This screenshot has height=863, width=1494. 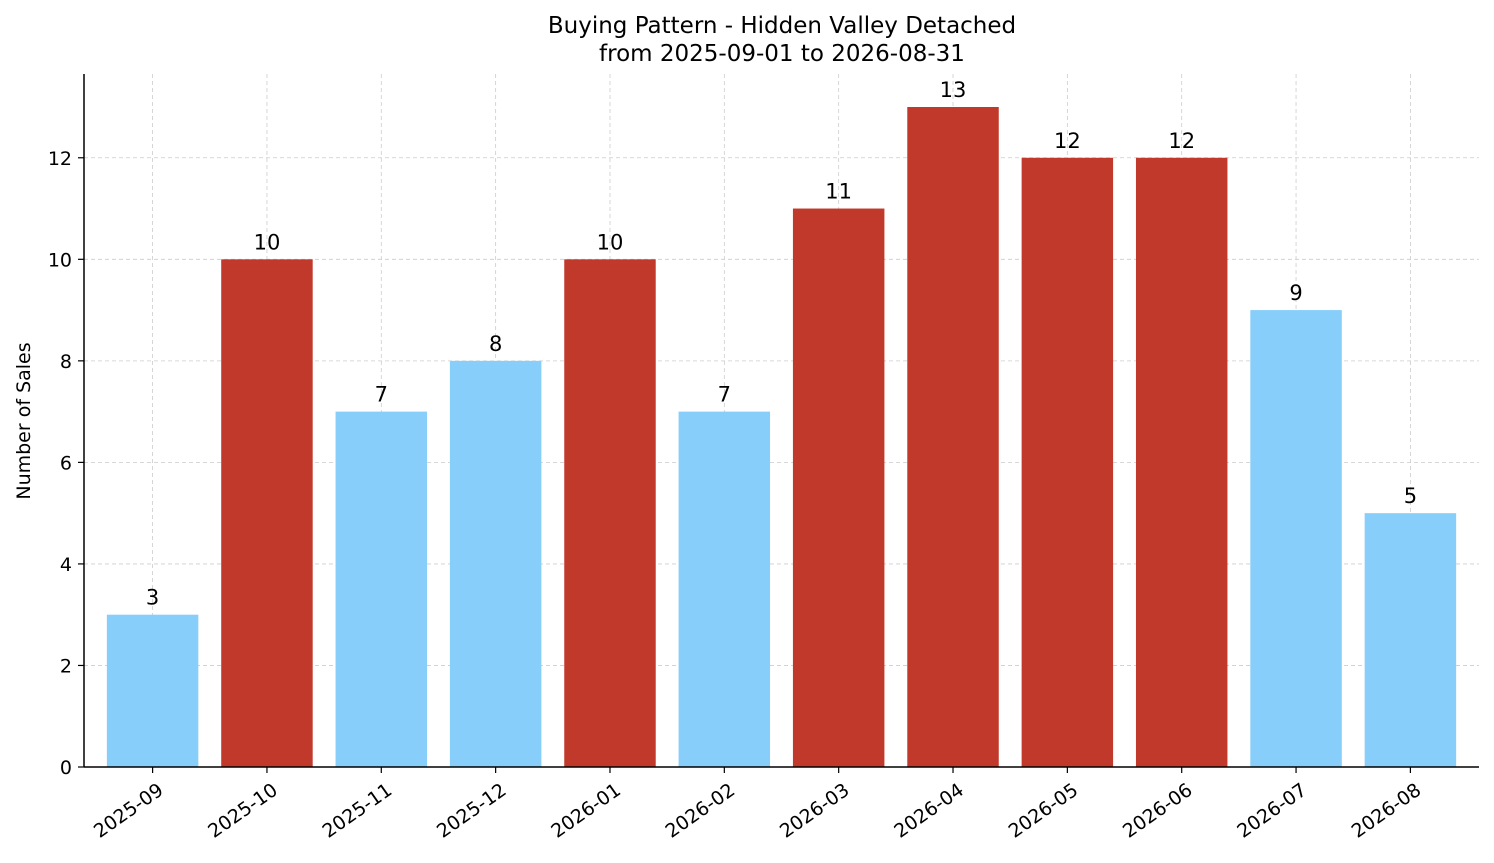 I want to click on x-tick-label: 2026-01, so click(x=586, y=811).